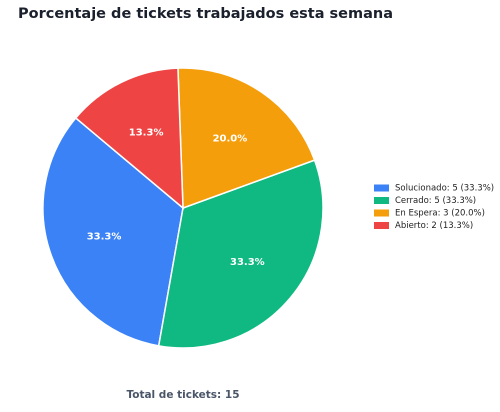  What do you see at coordinates (435, 201) in the screenshot?
I see `legend-label: Cerrado: 5 (33.3%)` at bounding box center [435, 201].